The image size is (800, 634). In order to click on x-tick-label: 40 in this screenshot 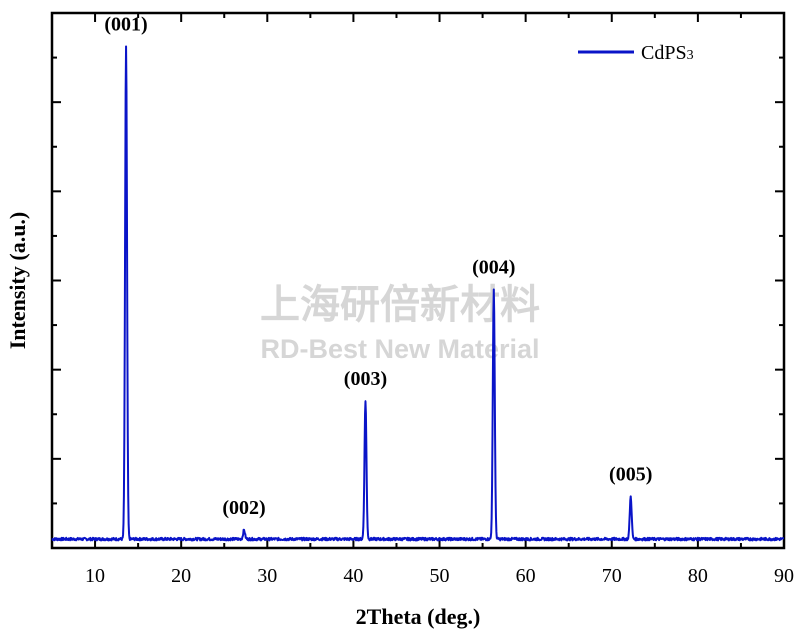, I will do `click(353, 576)`.